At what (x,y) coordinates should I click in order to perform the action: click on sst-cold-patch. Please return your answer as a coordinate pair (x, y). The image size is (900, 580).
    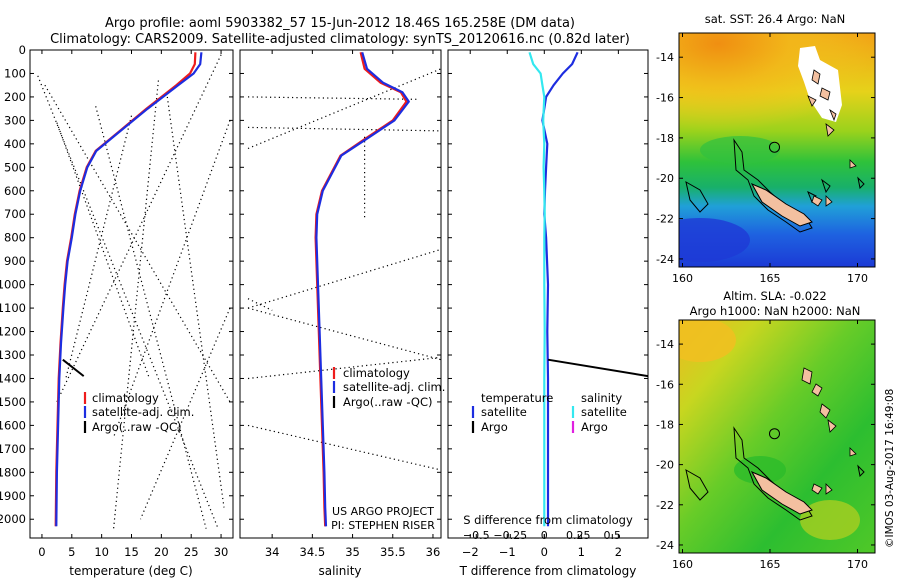
    Looking at the image, I should click on (714, 240).